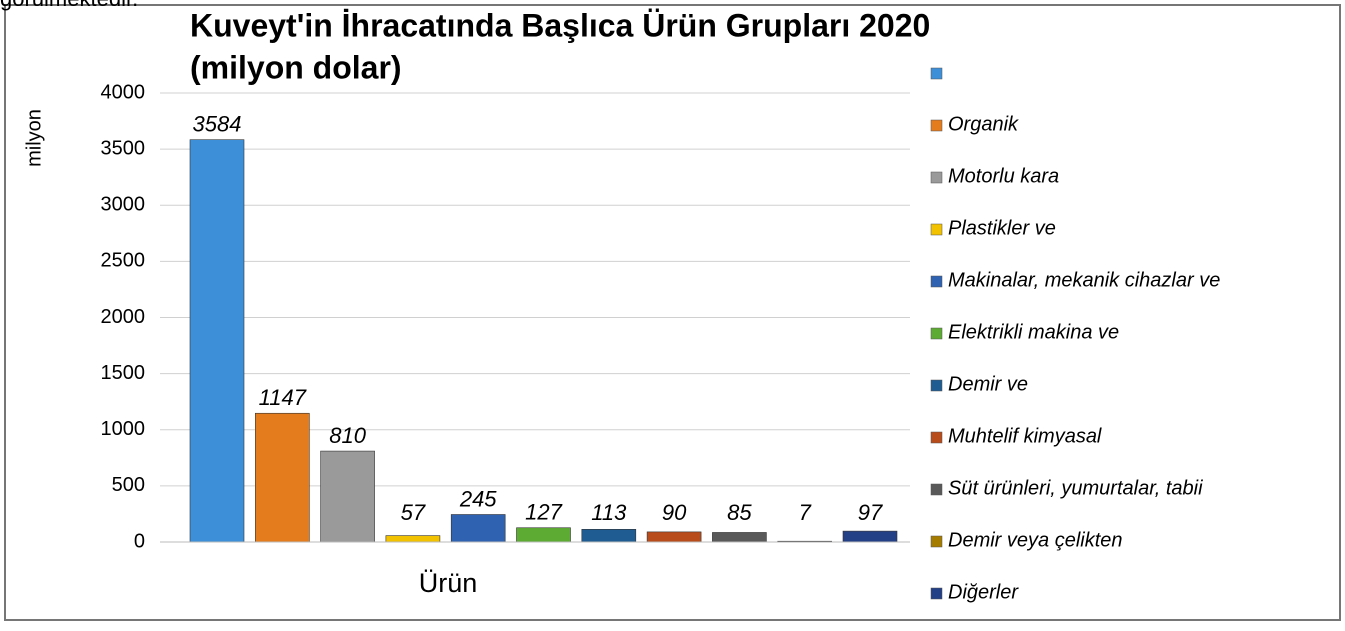 This screenshot has height=631, width=1345. What do you see at coordinates (988, 384) in the screenshot?
I see `legend-label: Demir ve` at bounding box center [988, 384].